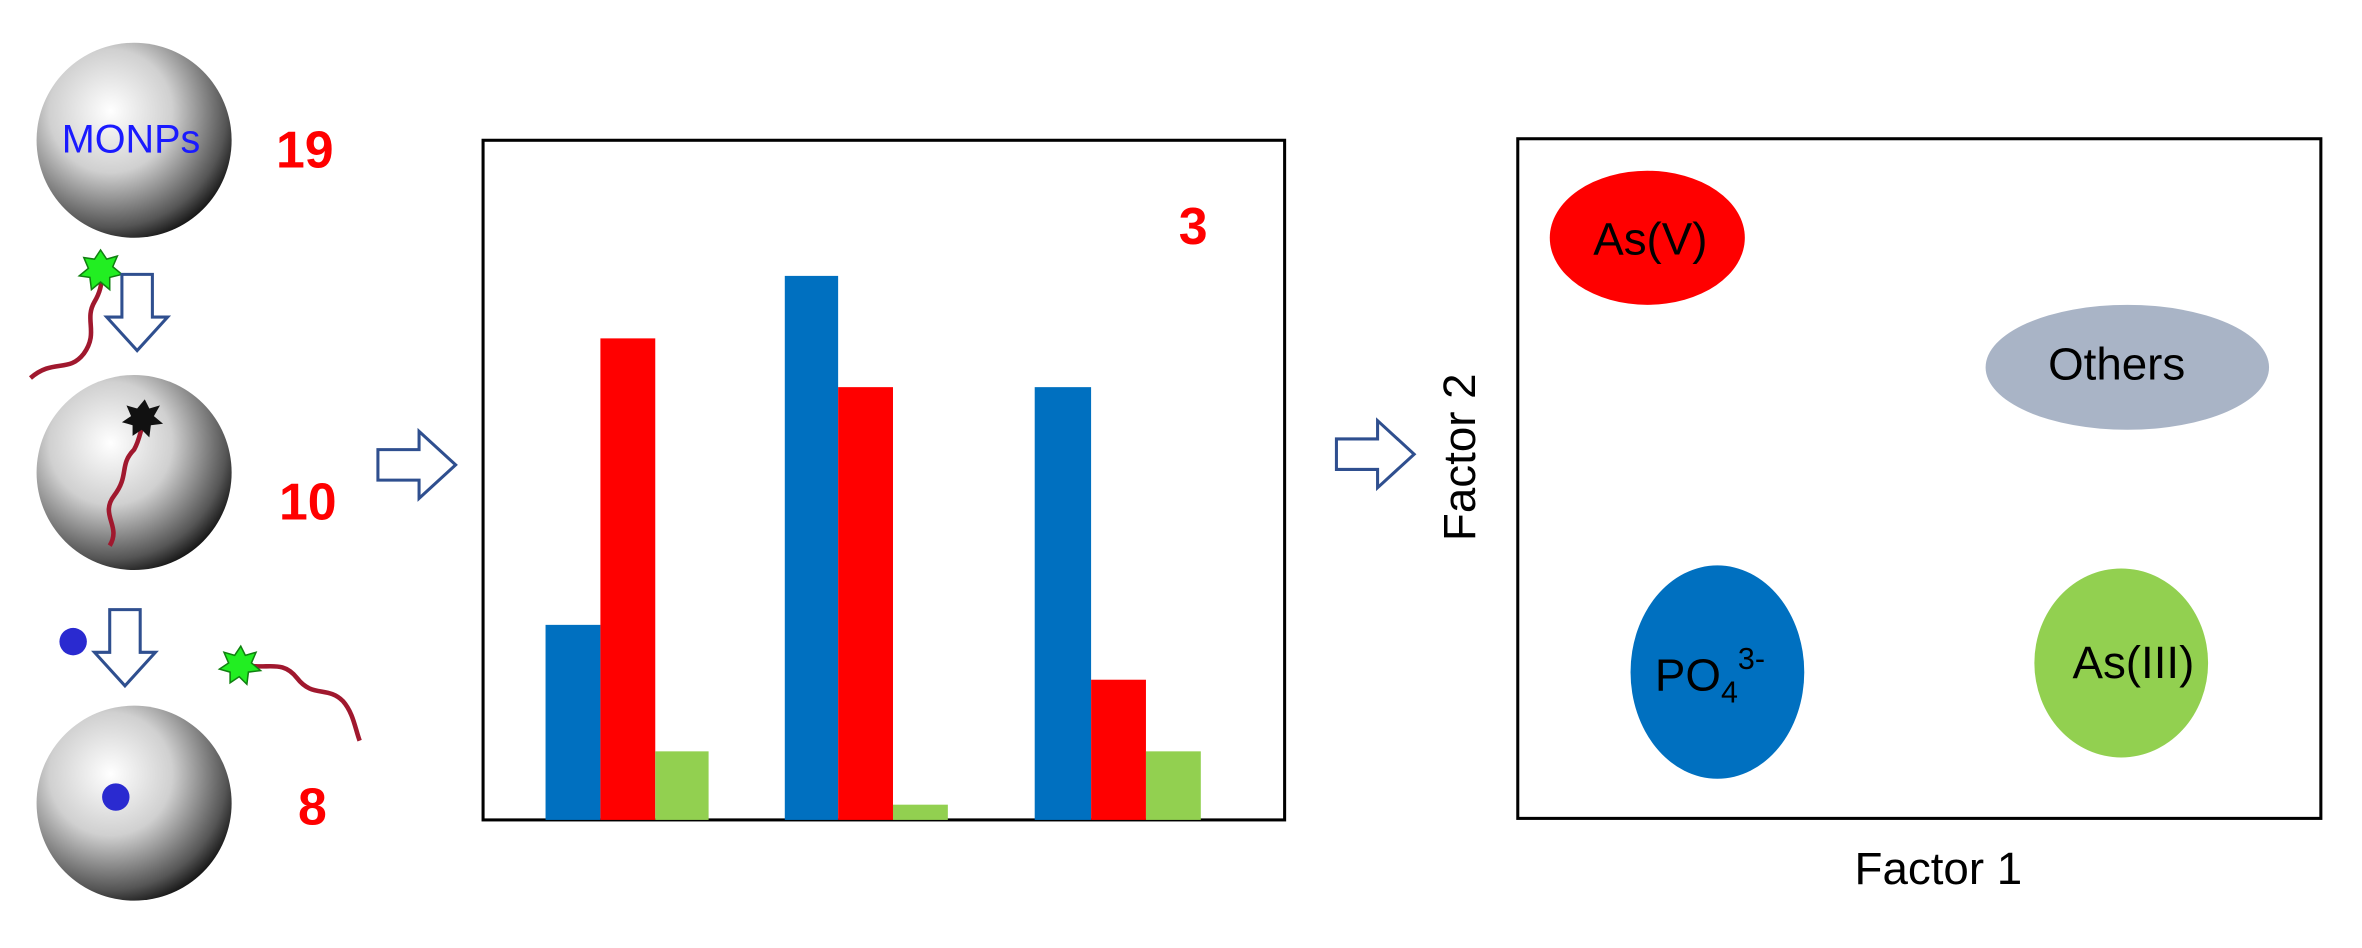  What do you see at coordinates (308, 502) in the screenshot?
I see `count: 10` at bounding box center [308, 502].